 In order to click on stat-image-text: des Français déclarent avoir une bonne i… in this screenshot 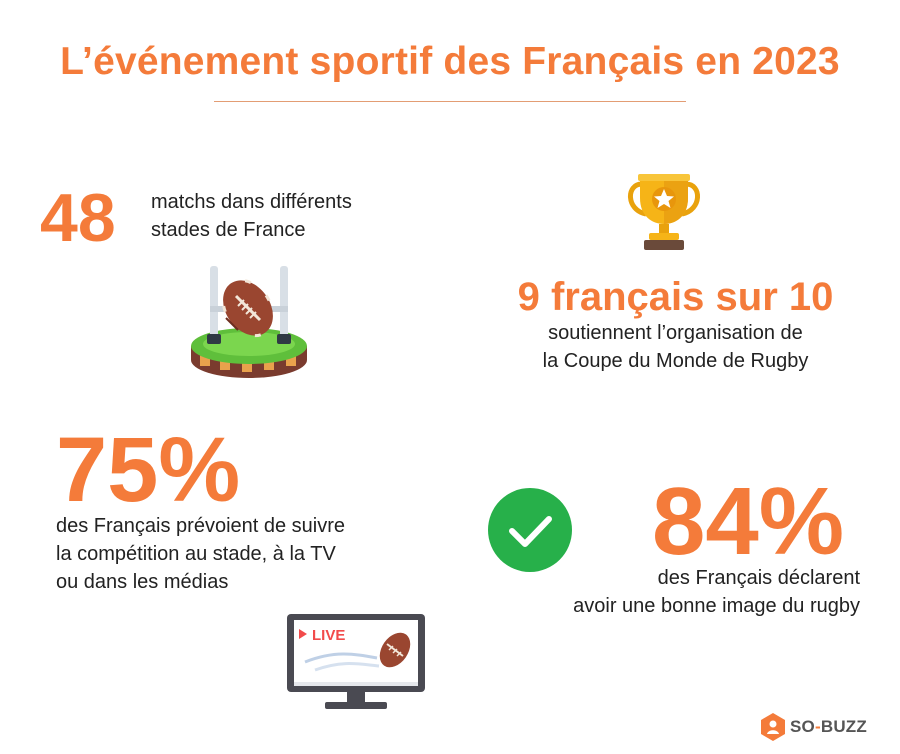, I will do `click(665, 592)`.